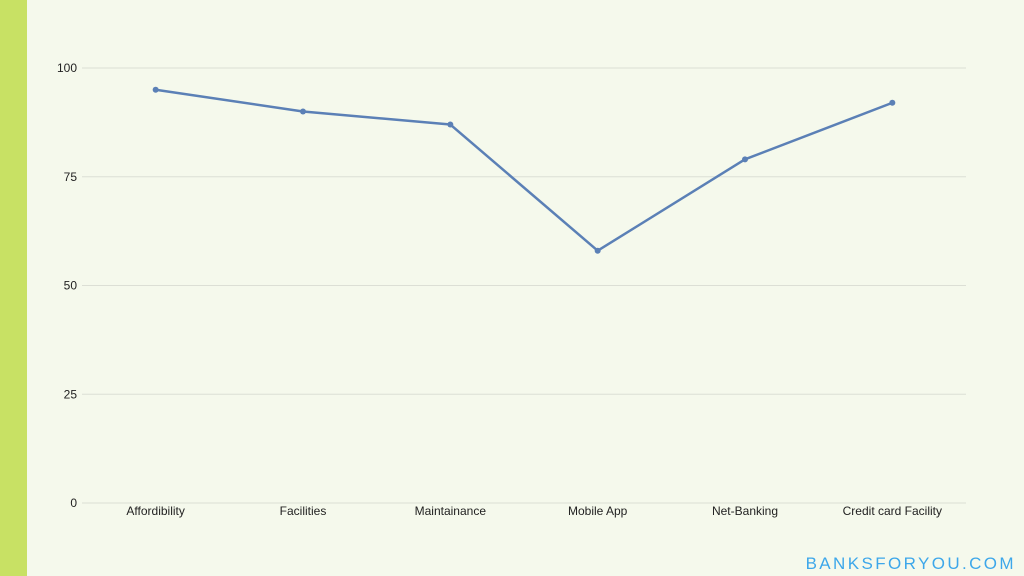  I want to click on x-tick-label: Mobile App, so click(598, 511).